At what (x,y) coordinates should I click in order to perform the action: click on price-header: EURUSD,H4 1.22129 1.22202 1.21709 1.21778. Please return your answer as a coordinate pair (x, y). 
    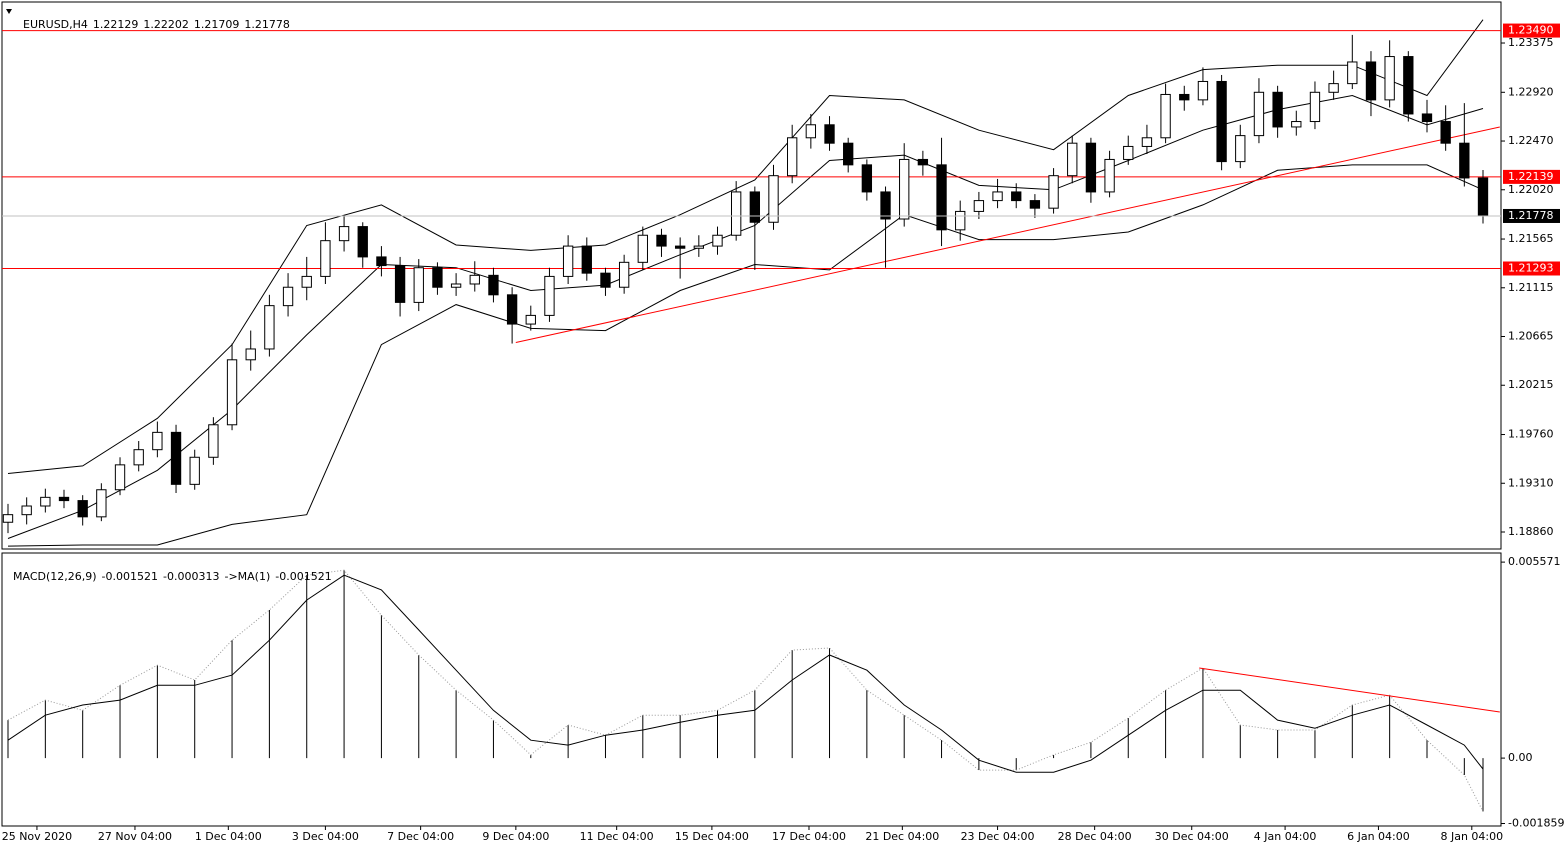
    Looking at the image, I should click on (155, 18).